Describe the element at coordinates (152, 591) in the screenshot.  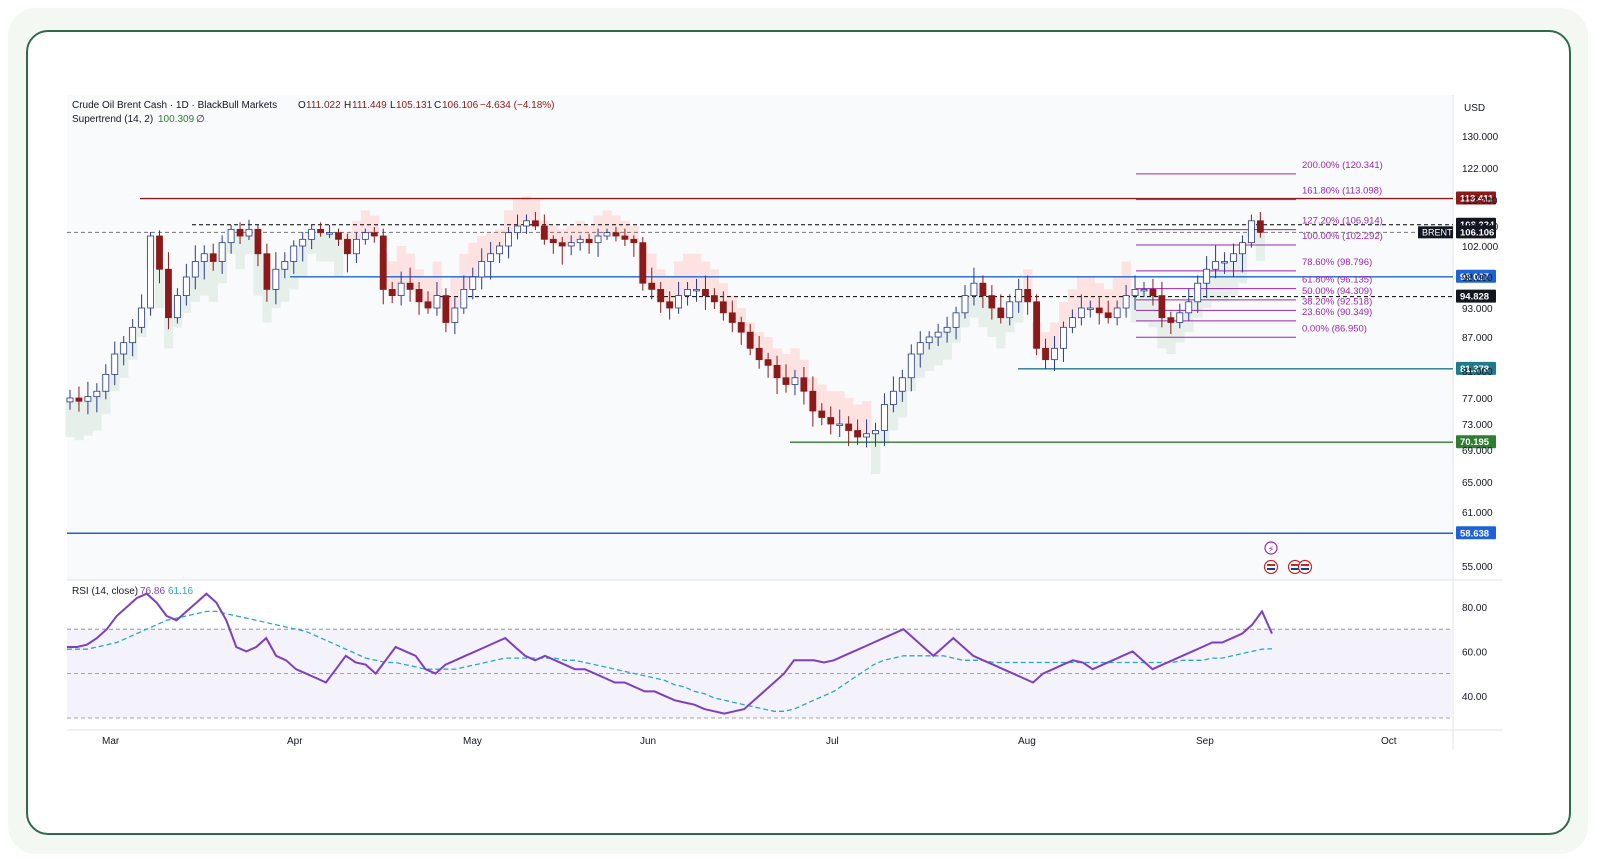
I see `rsi-value: 76.86` at that location.